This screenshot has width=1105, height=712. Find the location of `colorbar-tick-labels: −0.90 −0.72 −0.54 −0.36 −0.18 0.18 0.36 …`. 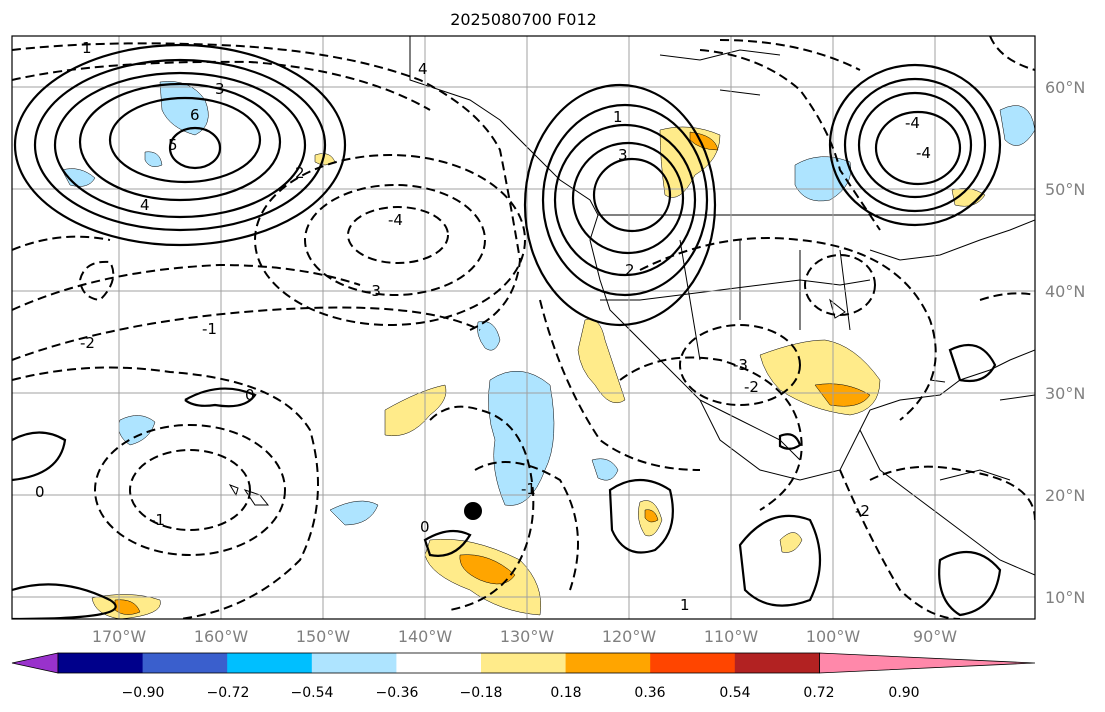

colorbar-tick-labels: −0.90 −0.72 −0.54 −0.36 −0.18 0.18 0.36 … is located at coordinates (521, 693).